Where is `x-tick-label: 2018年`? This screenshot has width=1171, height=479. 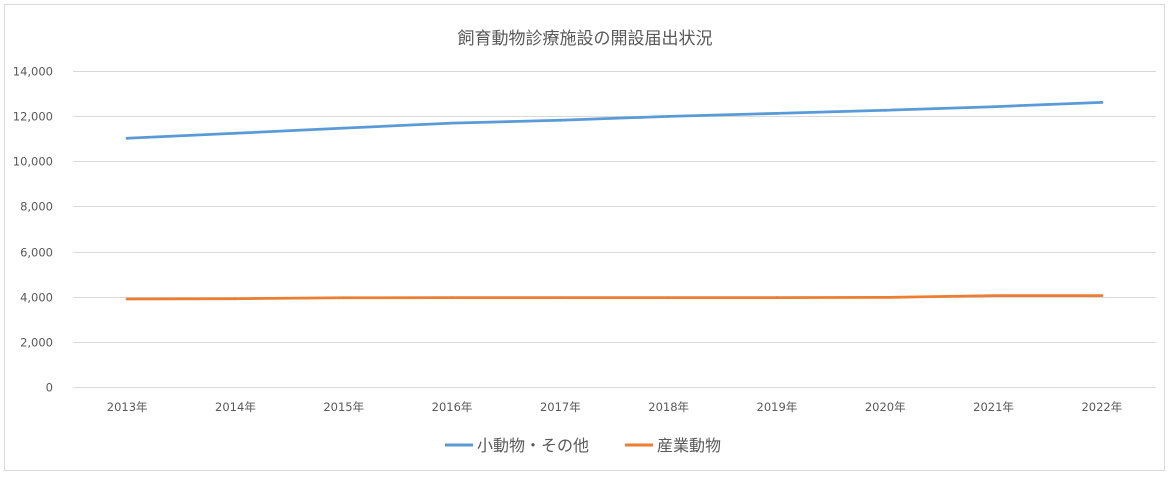 x-tick-label: 2018年 is located at coordinates (668, 407).